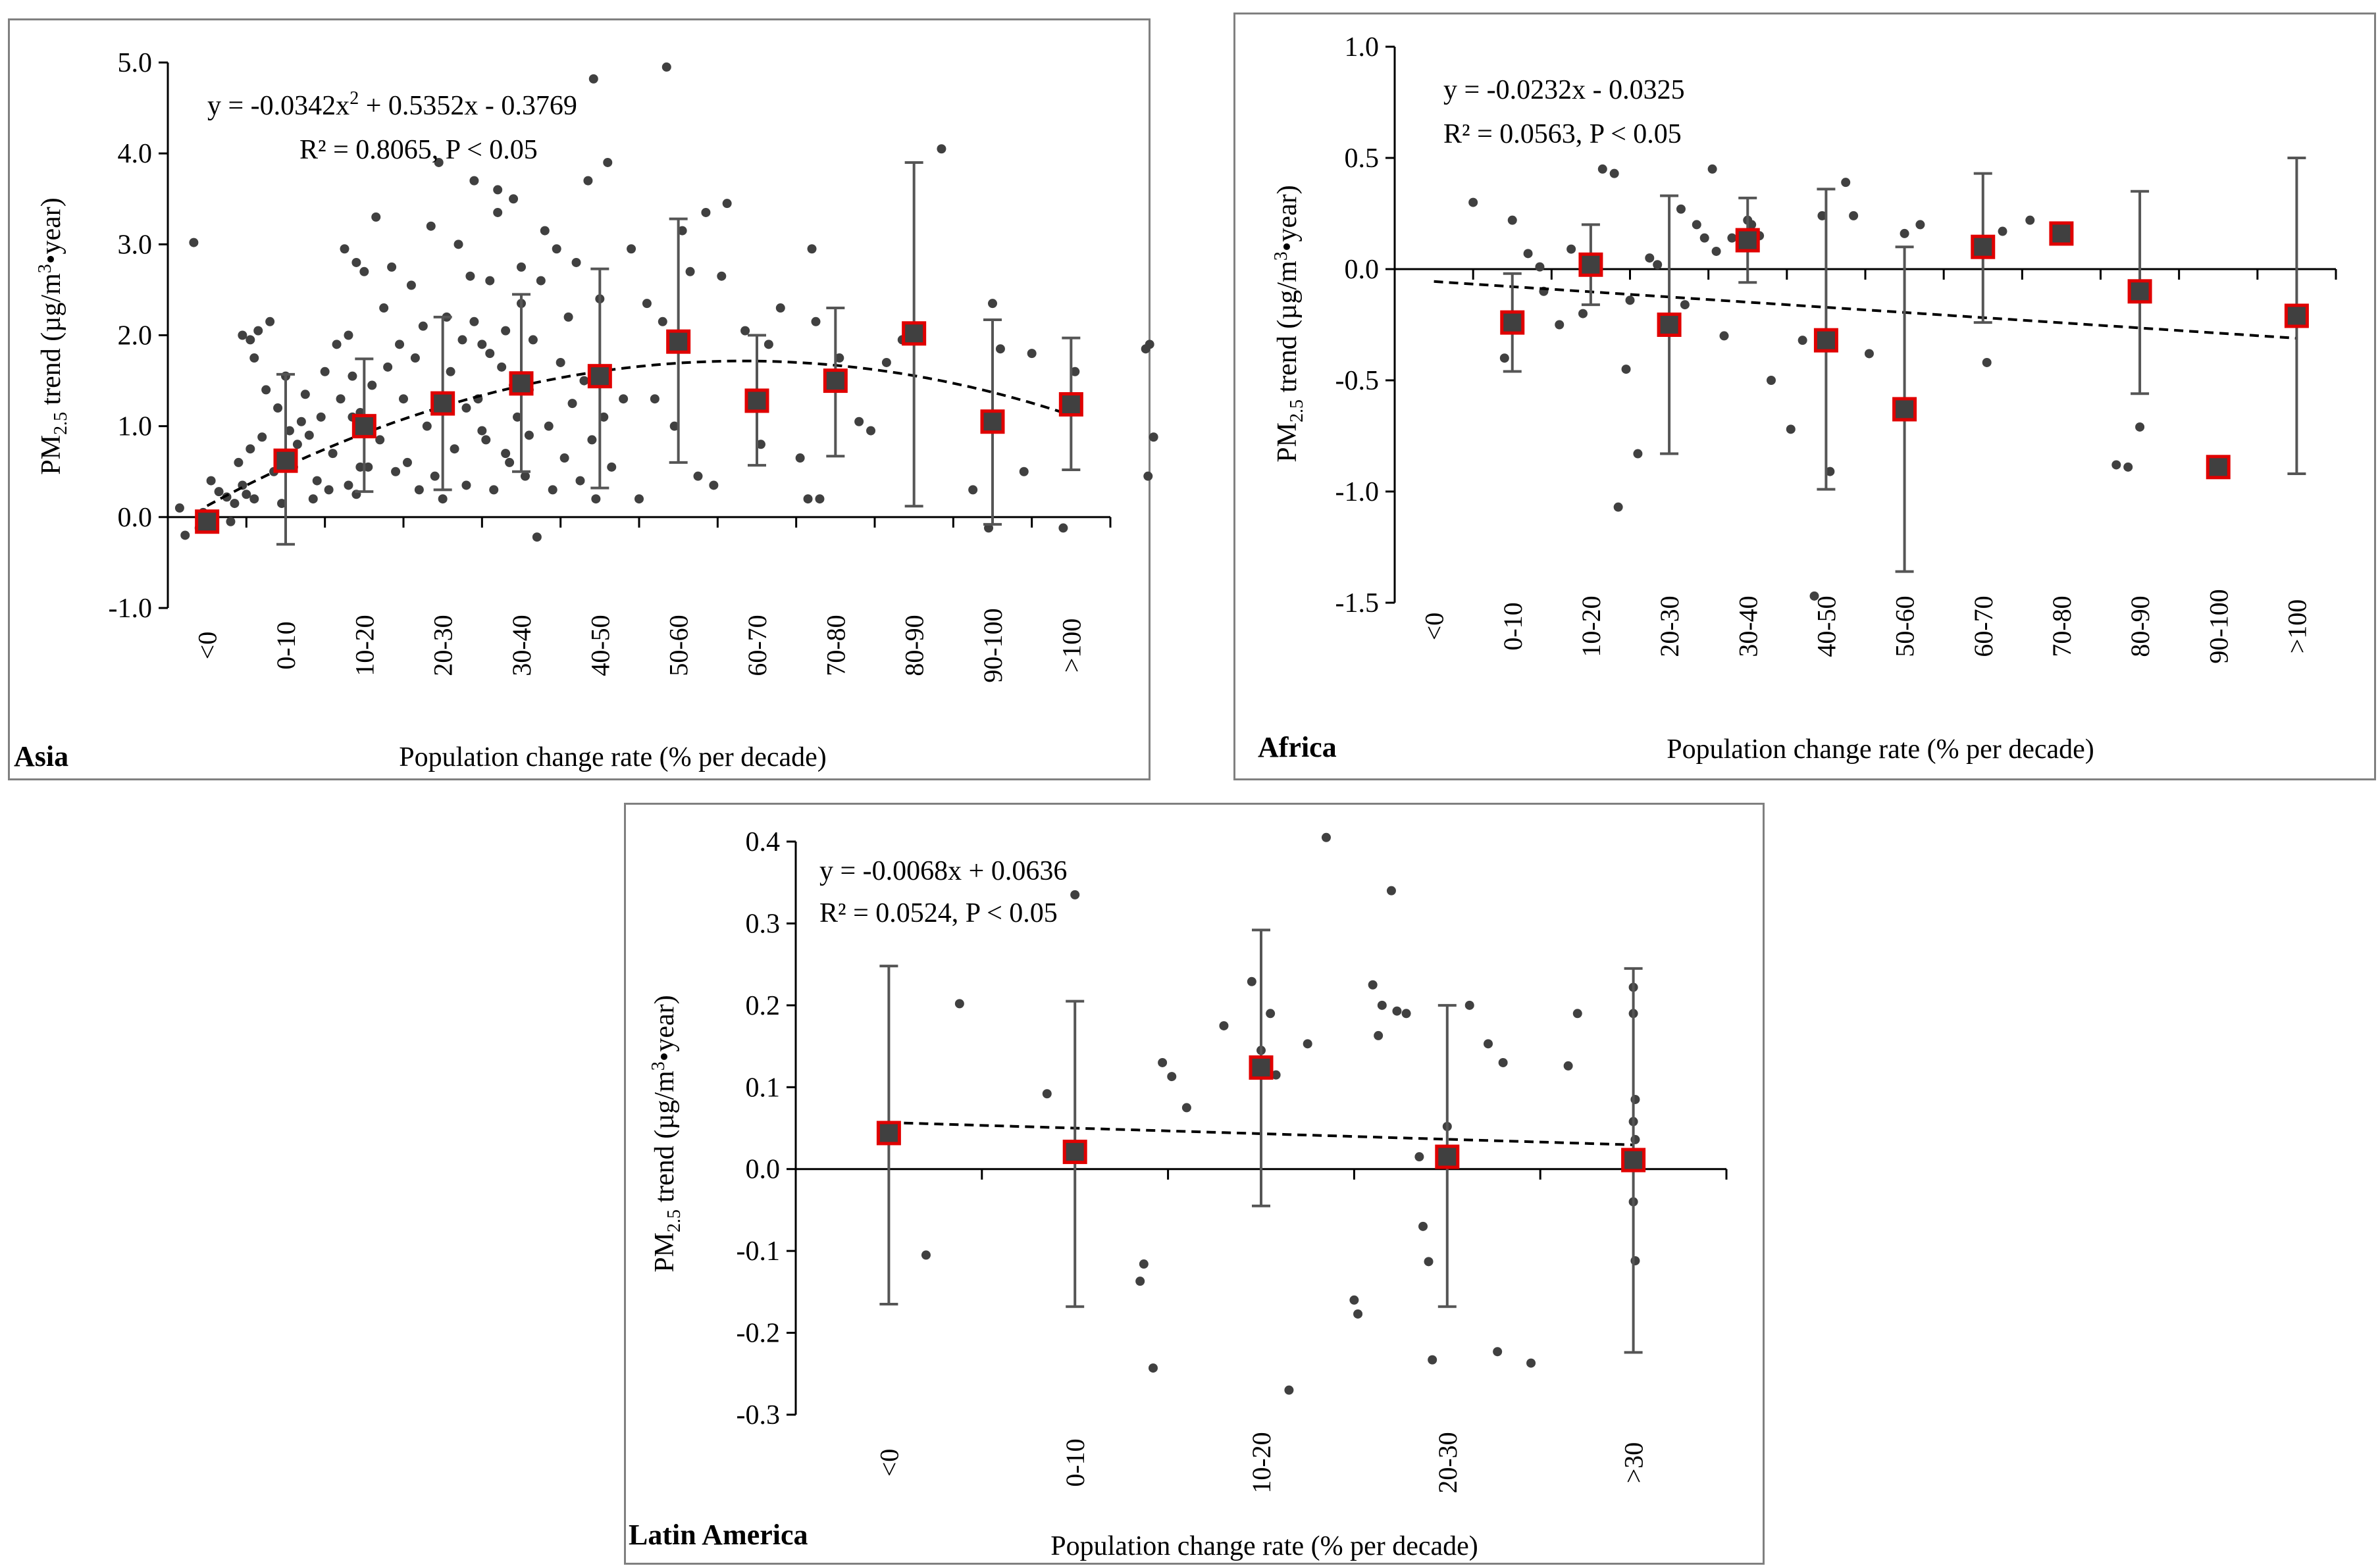 Image resolution: width=2380 pixels, height=1568 pixels. What do you see at coordinates (759, 1334) in the screenshot?
I see `y-tick-label: -0.2` at bounding box center [759, 1334].